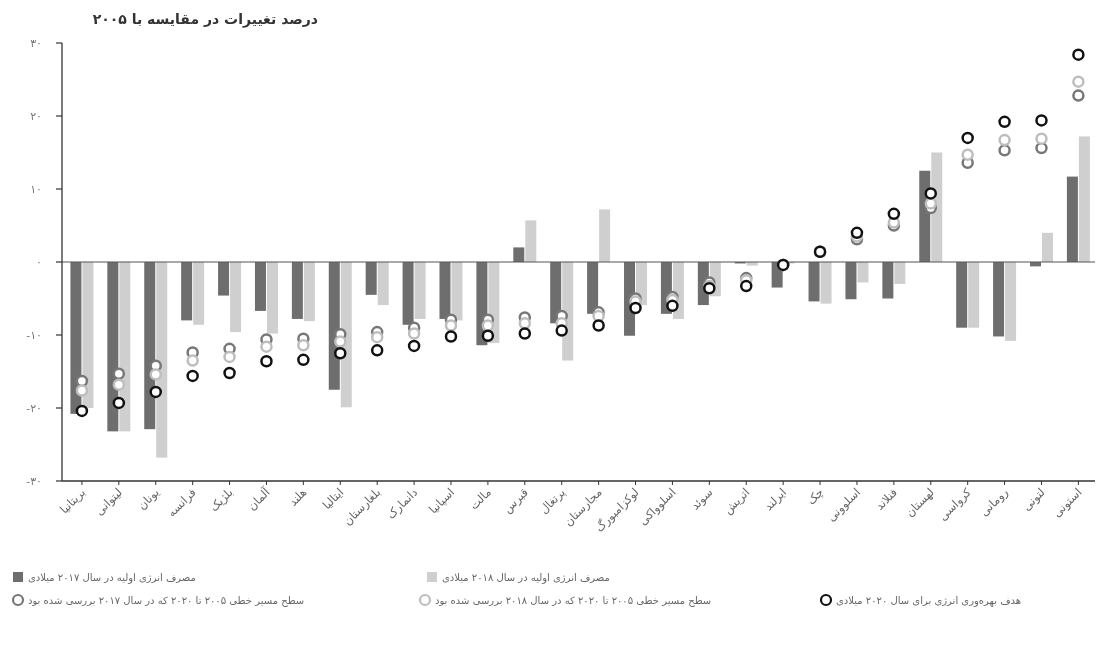 This screenshot has width=1097, height=668. I want to click on x-tick-label: سوئد, so click(702, 499).